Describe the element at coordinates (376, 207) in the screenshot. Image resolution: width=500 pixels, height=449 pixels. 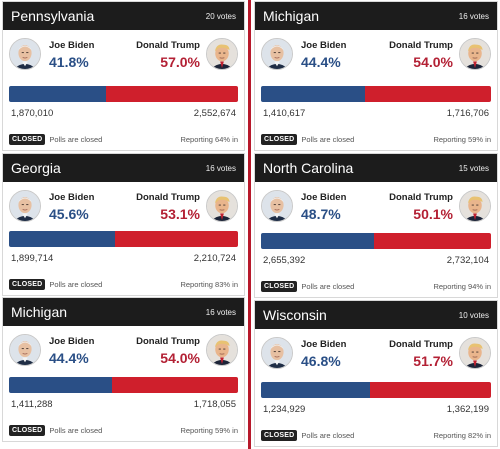
I see `candidates-row: Joe Biden 48.7% Donald Trump 50.1%` at that location.